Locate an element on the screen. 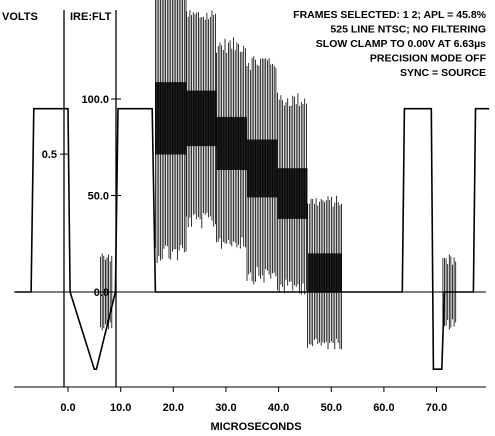 This screenshot has width=495, height=436. x-tick-label: 0.0 is located at coordinates (67, 408).